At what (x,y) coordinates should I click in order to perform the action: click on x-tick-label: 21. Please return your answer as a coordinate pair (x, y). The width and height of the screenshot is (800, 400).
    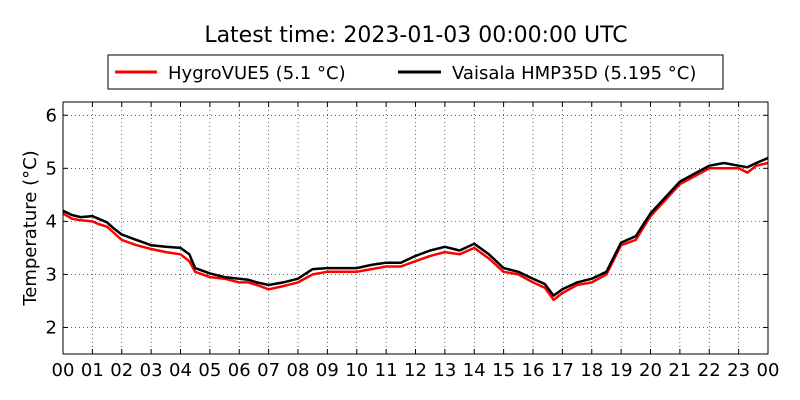
    Looking at the image, I should click on (679, 370).